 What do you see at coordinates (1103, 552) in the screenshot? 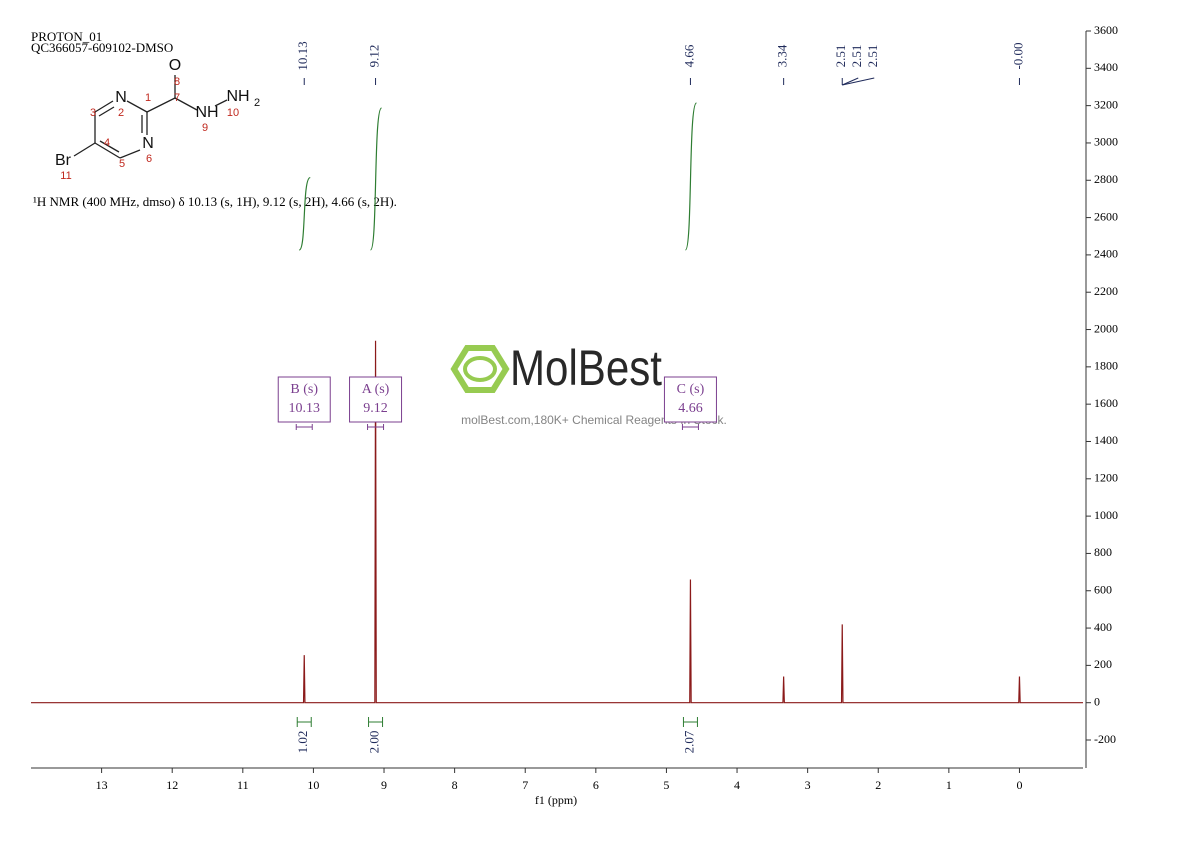
I see `y-tick-label: 800` at bounding box center [1103, 552].